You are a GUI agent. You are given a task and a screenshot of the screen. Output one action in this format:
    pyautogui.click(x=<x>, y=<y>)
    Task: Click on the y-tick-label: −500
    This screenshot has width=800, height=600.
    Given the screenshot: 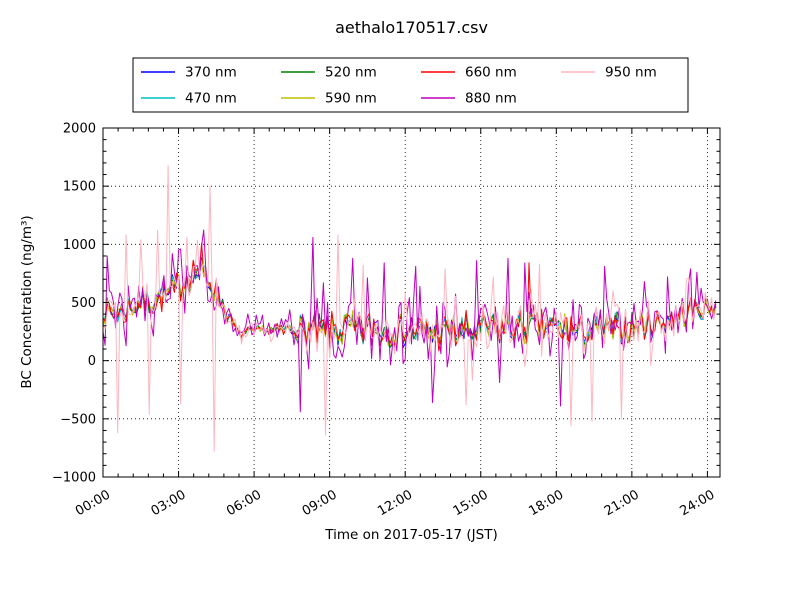 What is the action you would take?
    pyautogui.click(x=78, y=419)
    